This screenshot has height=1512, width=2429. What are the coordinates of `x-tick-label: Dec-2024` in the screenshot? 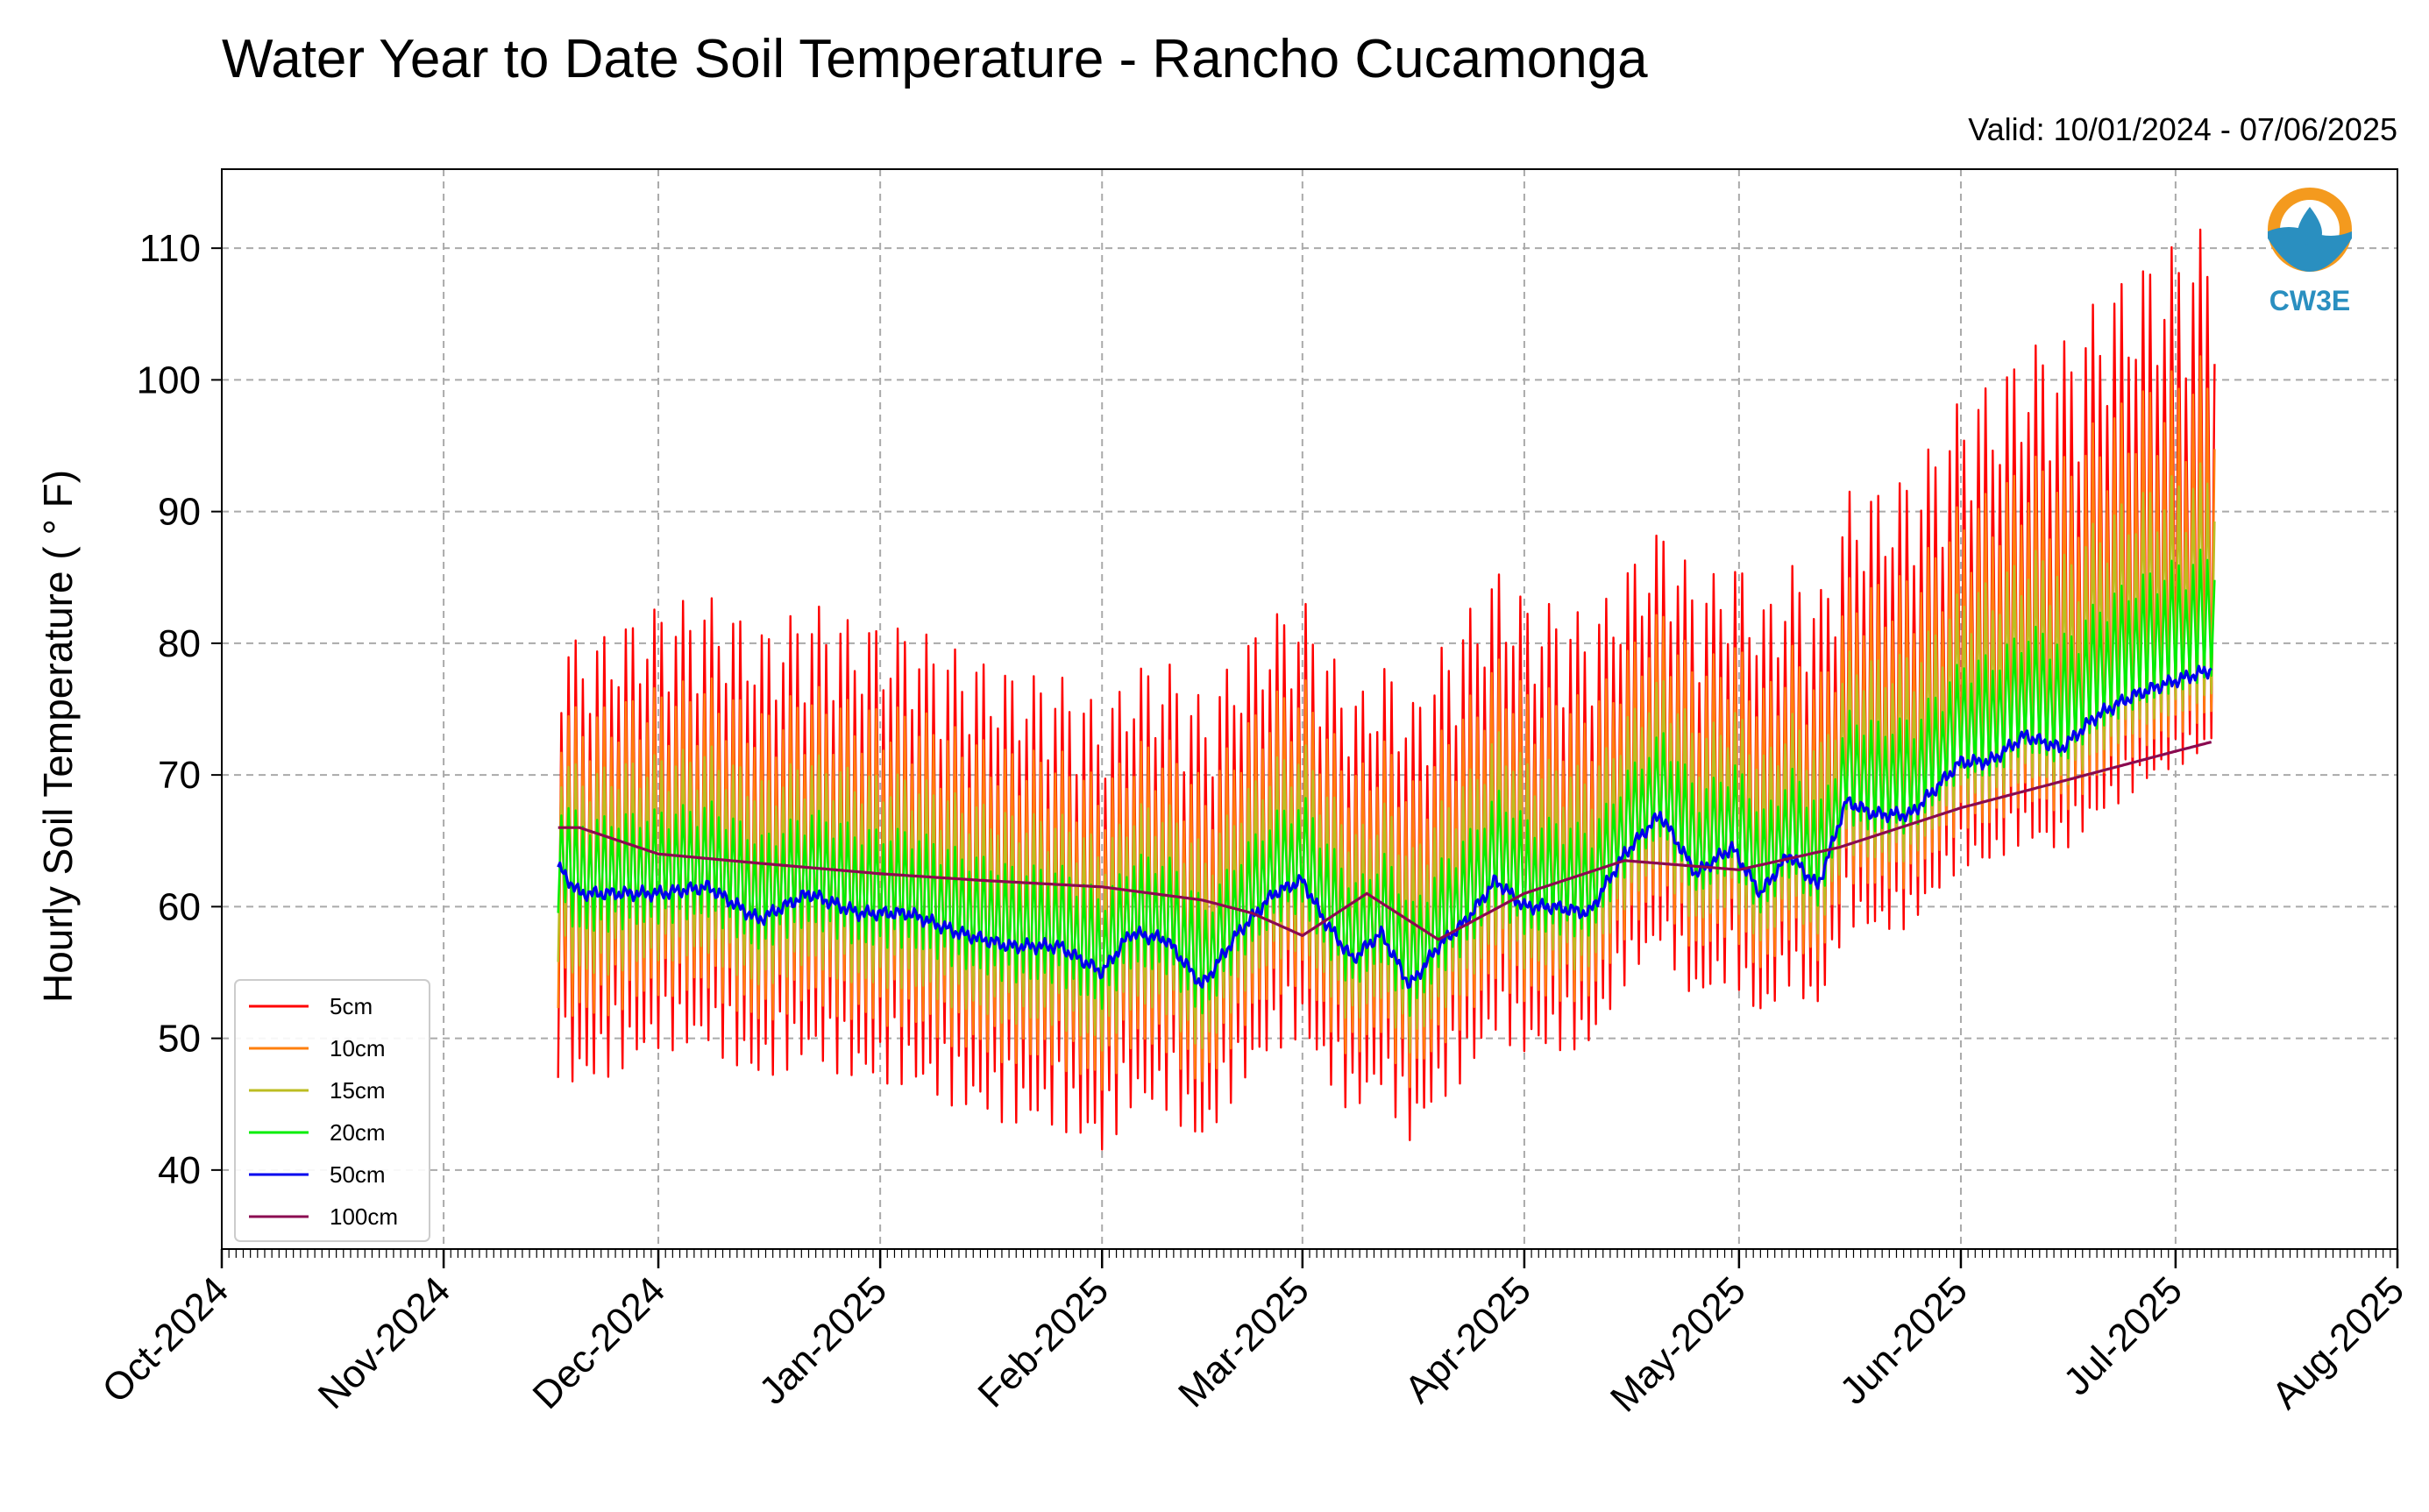 It's located at (600, 1342).